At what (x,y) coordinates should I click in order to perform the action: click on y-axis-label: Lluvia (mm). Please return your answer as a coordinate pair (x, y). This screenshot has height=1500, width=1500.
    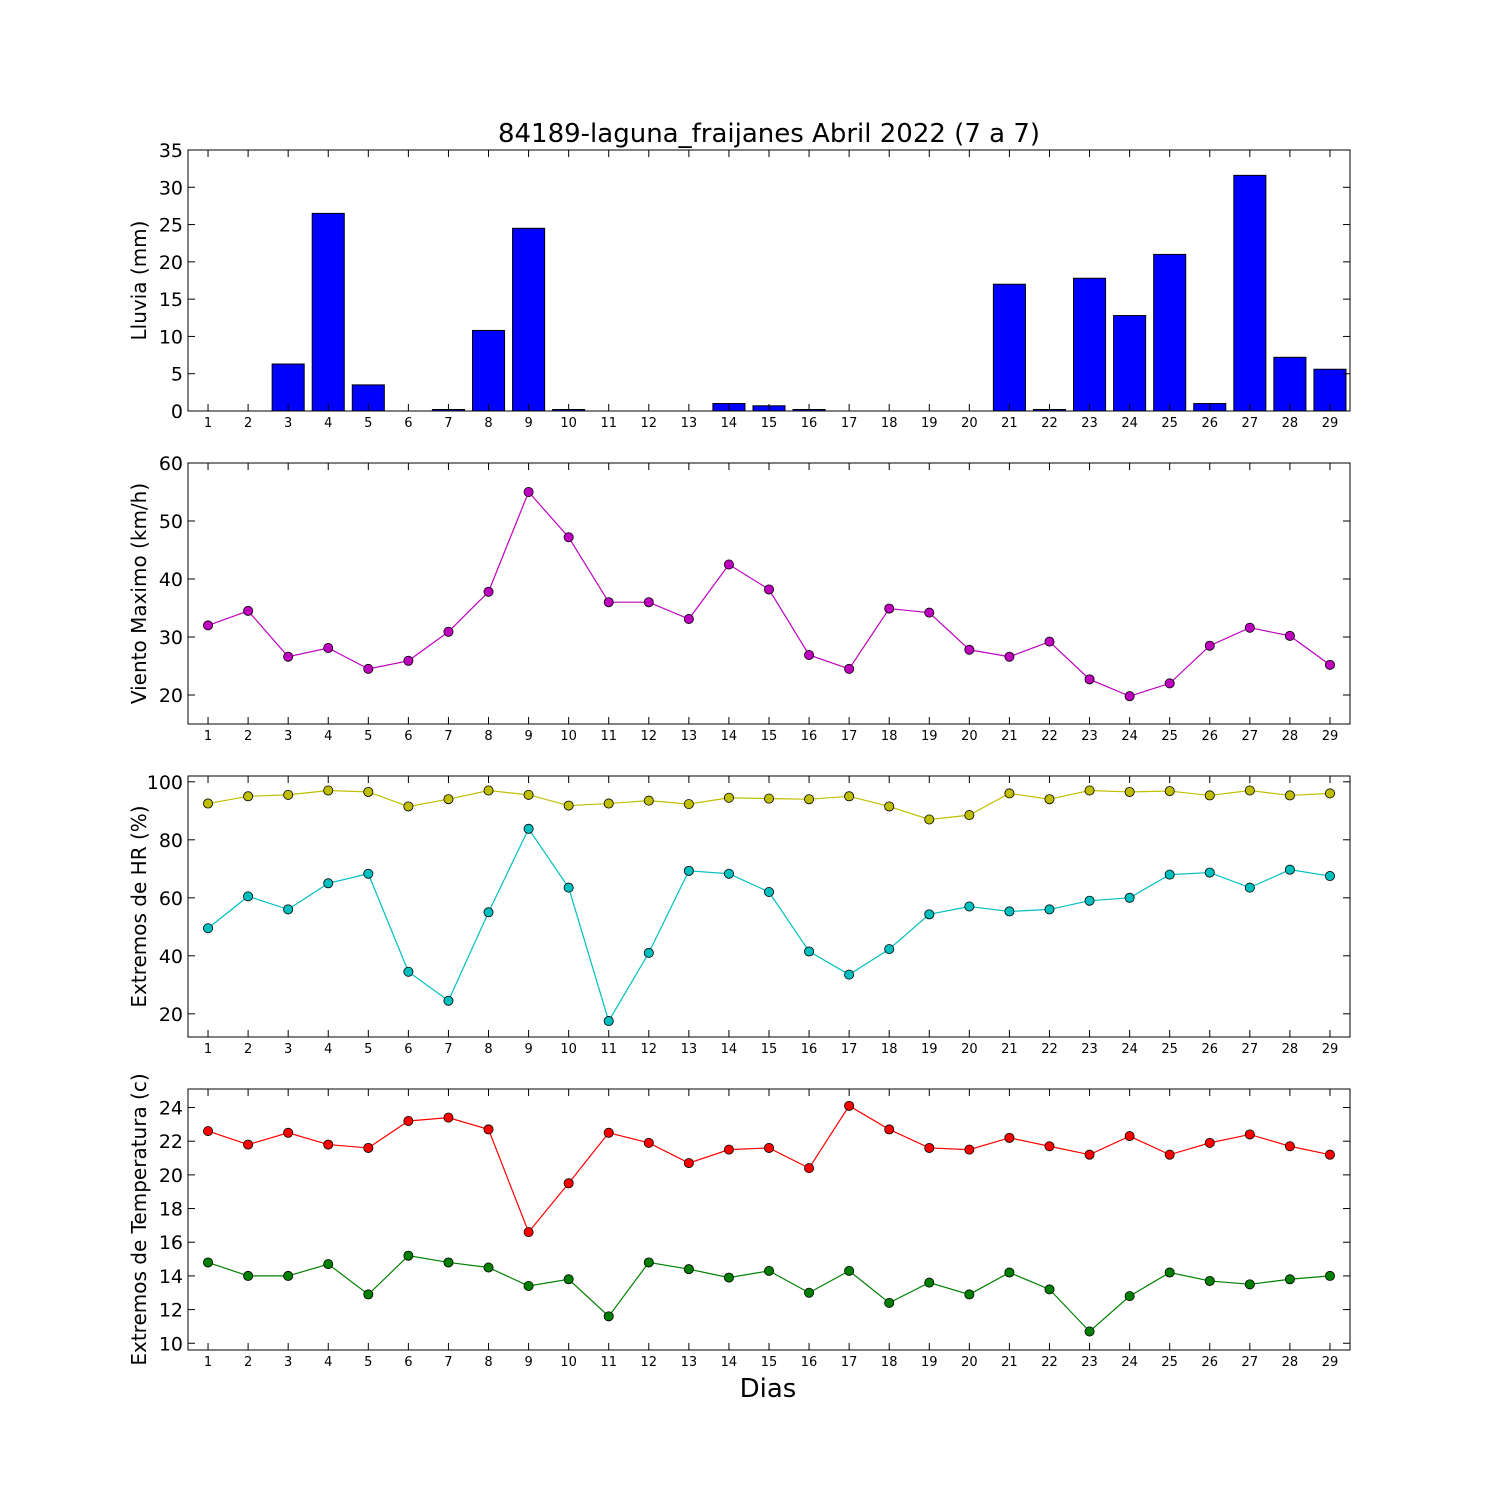
    Looking at the image, I should click on (139, 281).